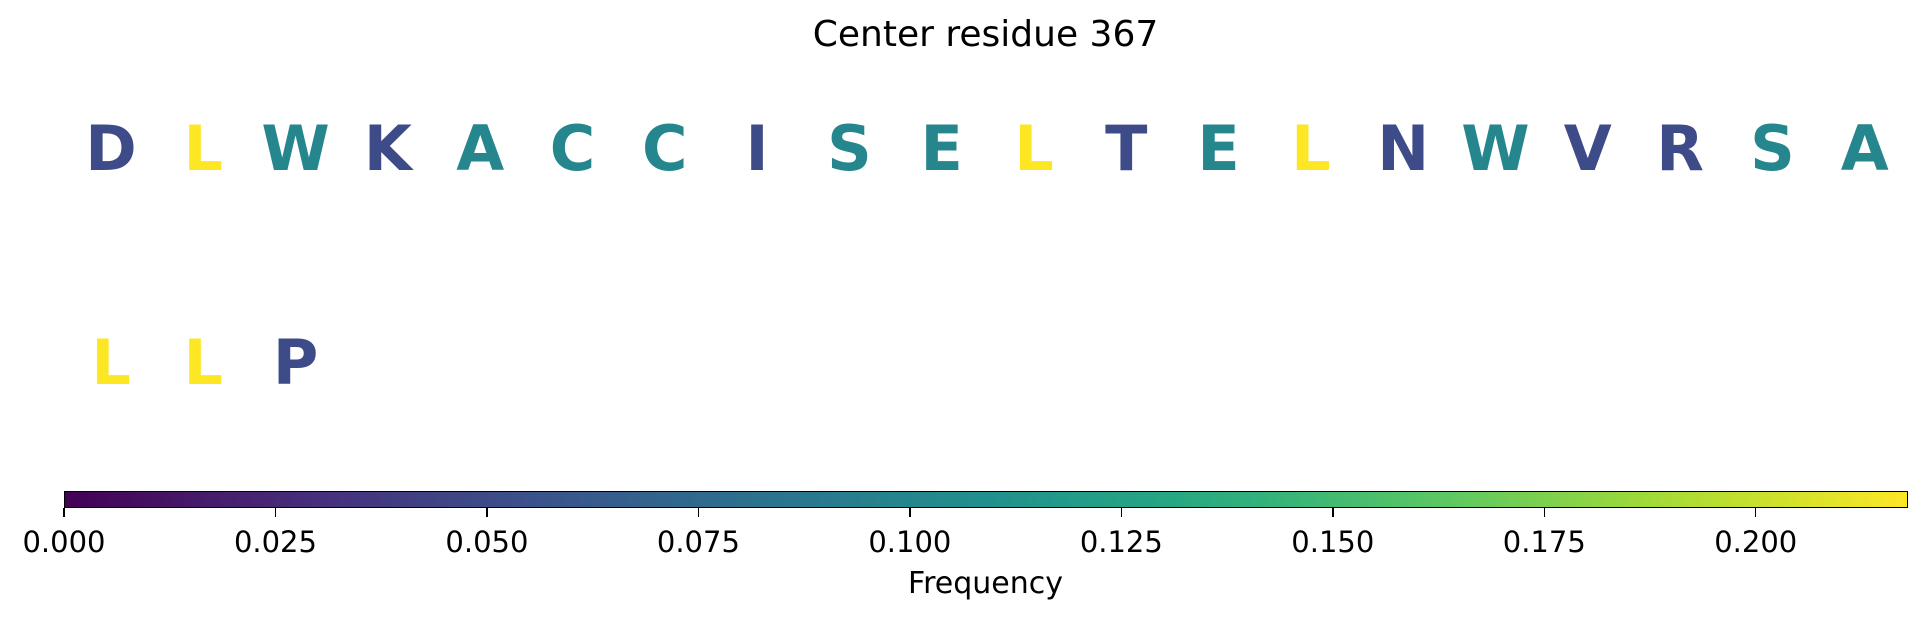  Describe the element at coordinates (1126, 148) in the screenshot. I see `residue-letter: T` at that location.